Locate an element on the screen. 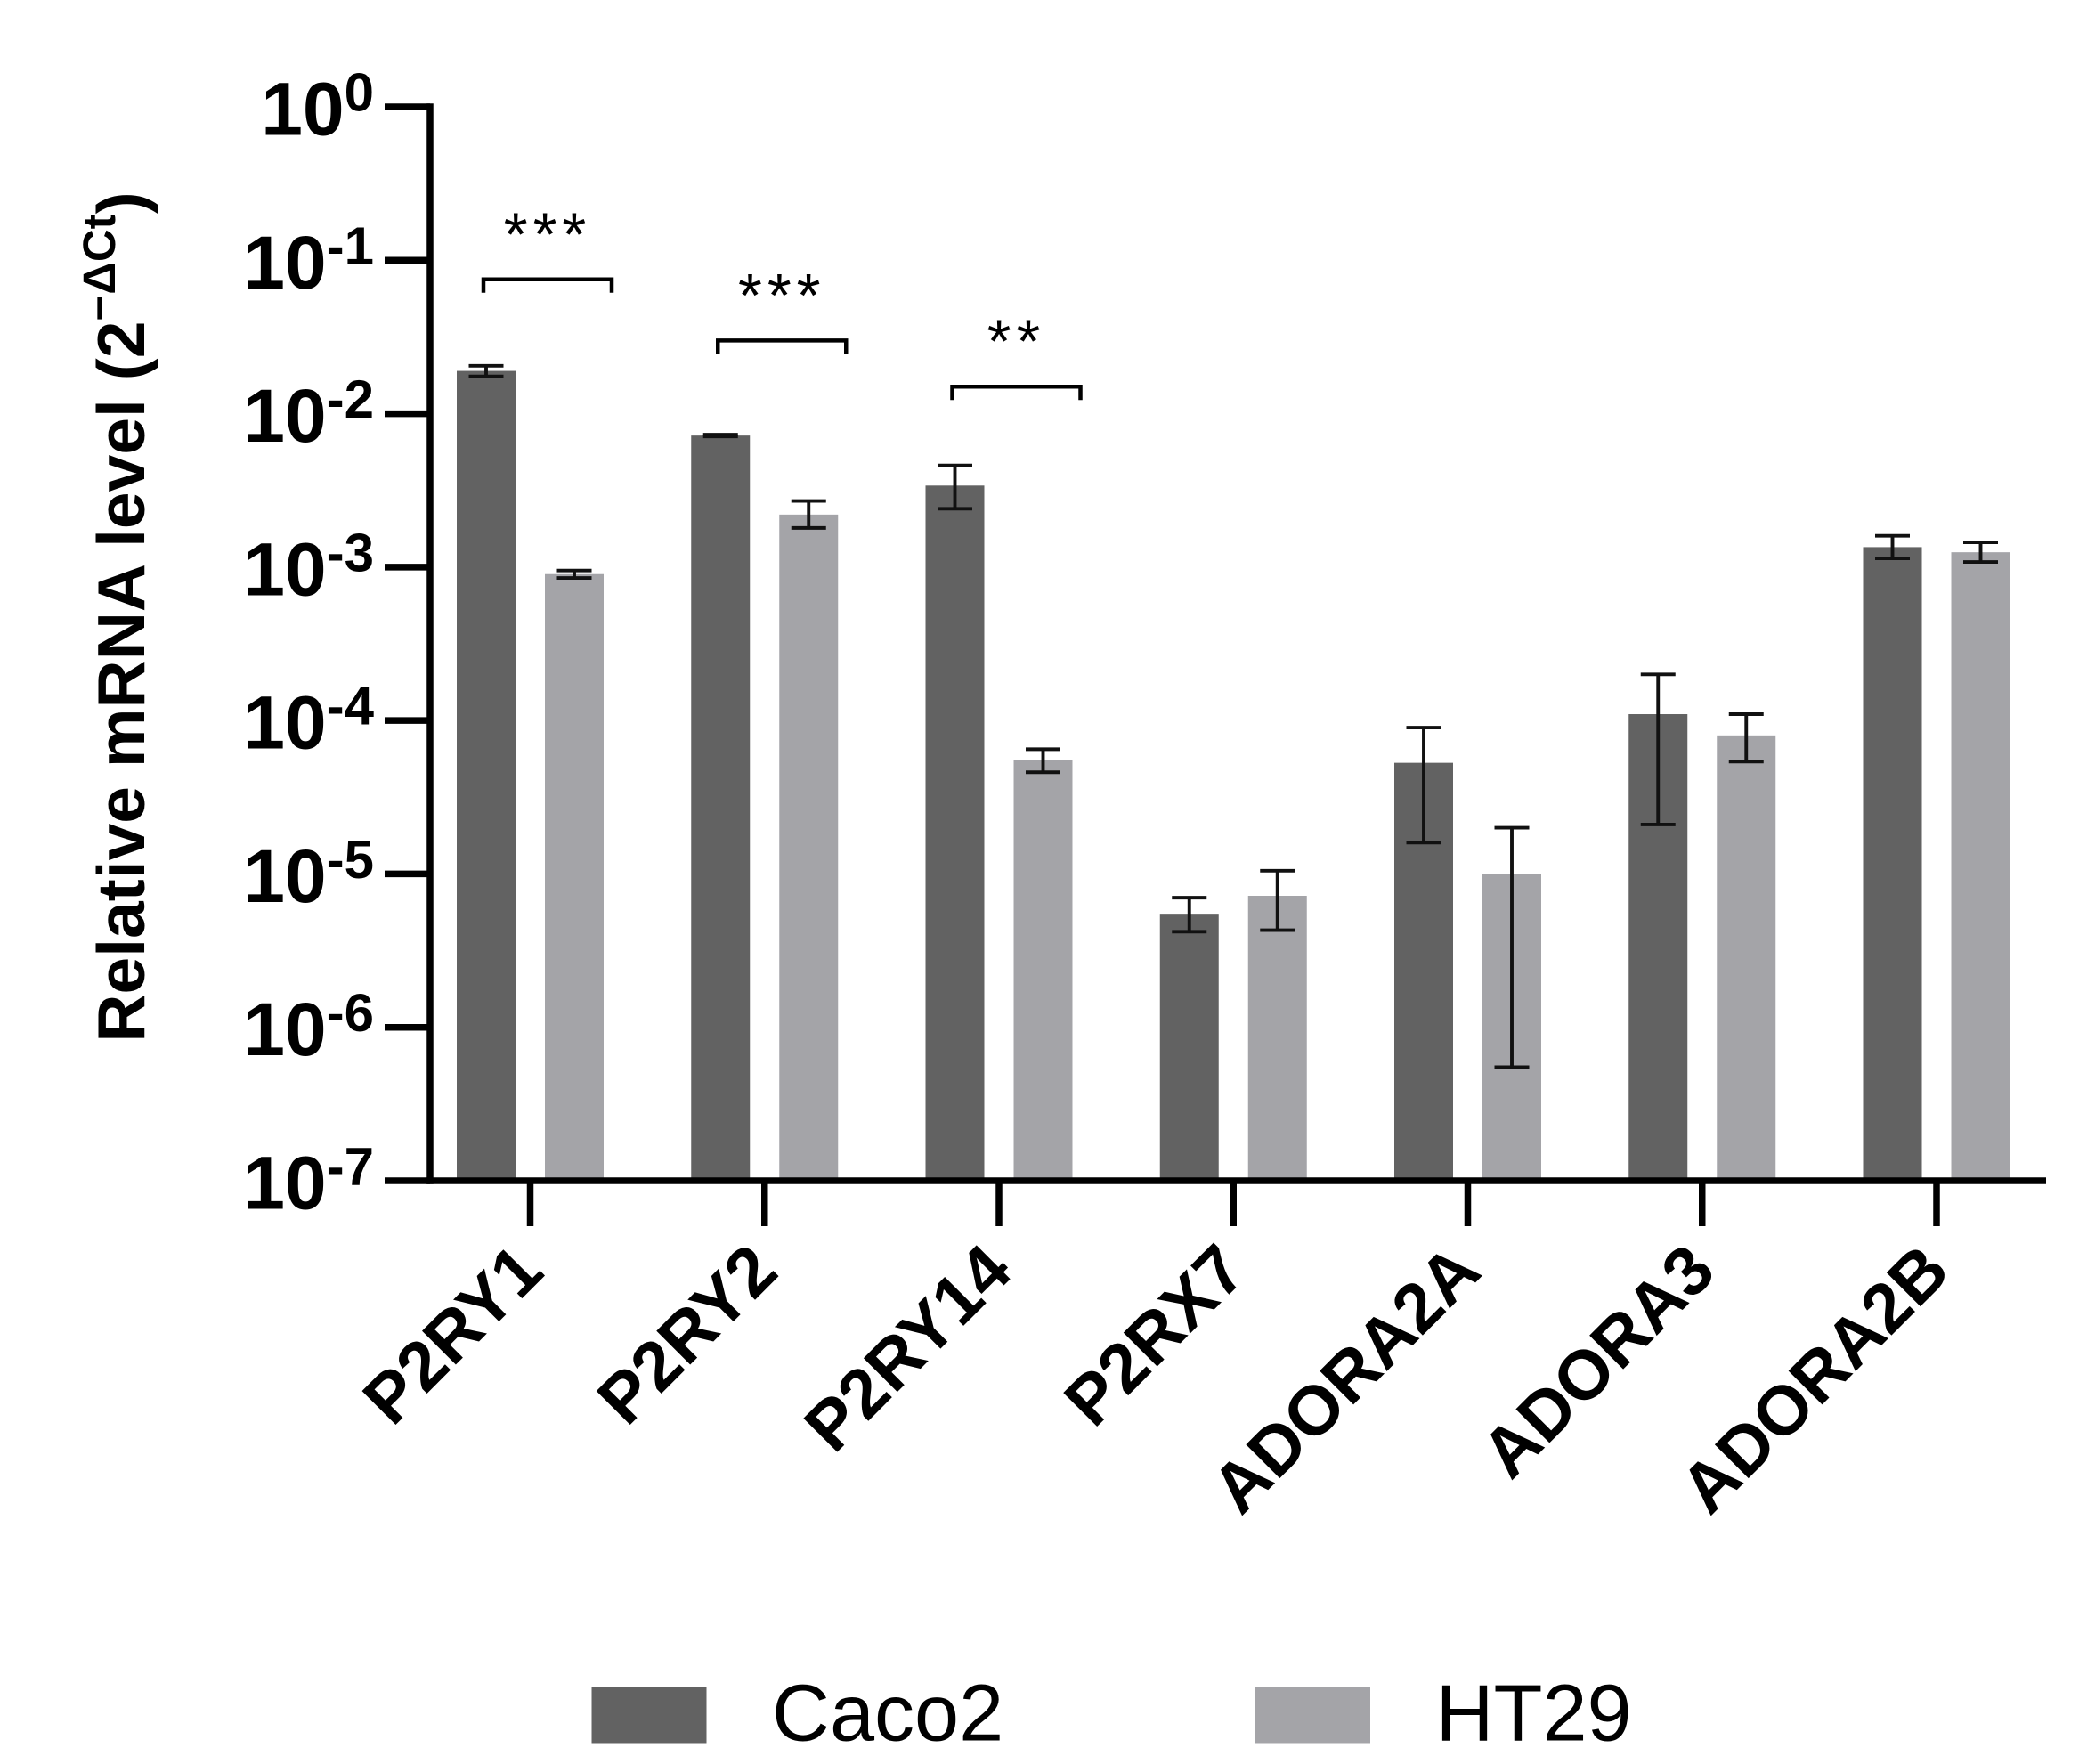  significance-markers: ******** is located at coordinates (782, 300).